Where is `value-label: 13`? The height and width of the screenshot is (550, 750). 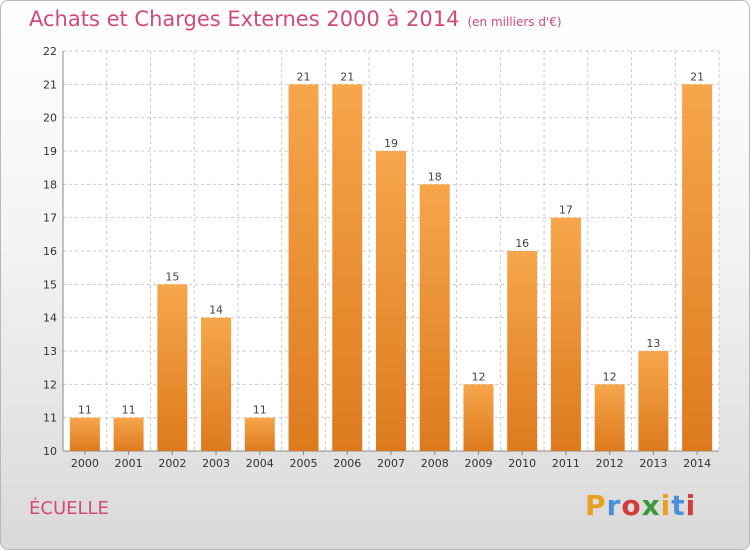 value-label: 13 is located at coordinates (653, 343).